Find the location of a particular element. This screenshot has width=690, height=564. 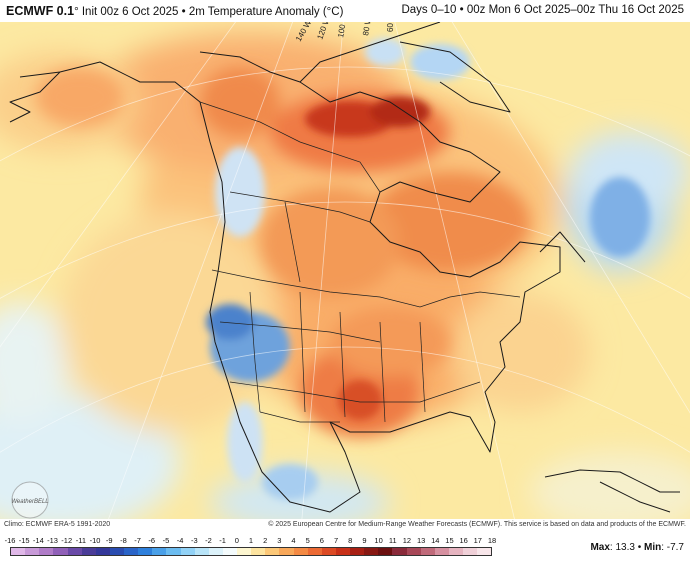

climo-note: Climo: ECMWF ERA-5 1991-2020 is located at coordinates (57, 524).